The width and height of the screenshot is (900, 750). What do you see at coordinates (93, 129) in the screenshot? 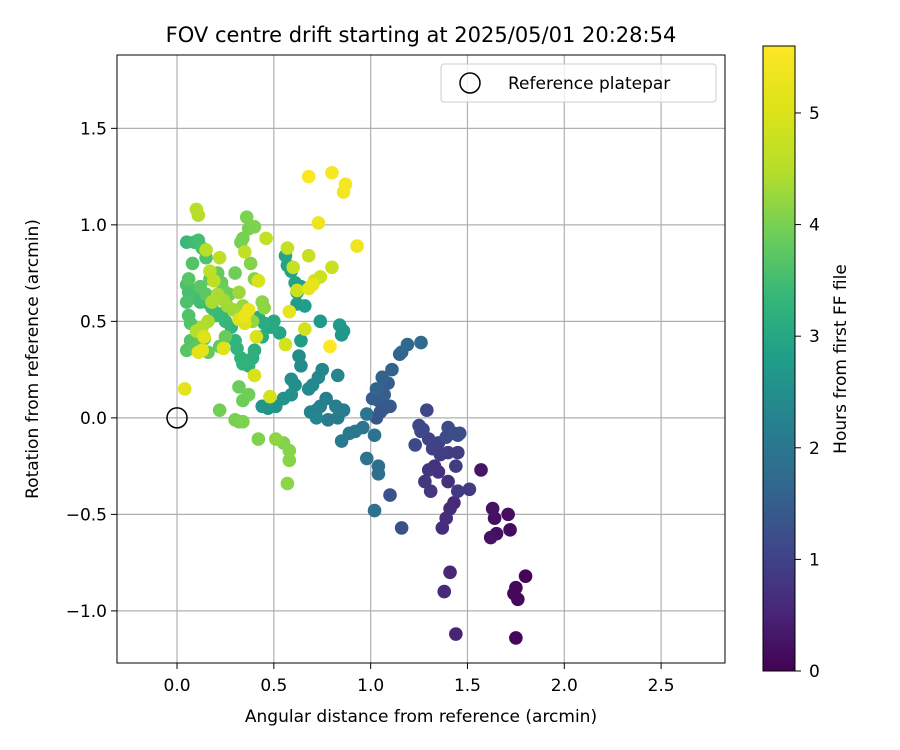
I see `y-tick-label: 1.5` at bounding box center [93, 129].